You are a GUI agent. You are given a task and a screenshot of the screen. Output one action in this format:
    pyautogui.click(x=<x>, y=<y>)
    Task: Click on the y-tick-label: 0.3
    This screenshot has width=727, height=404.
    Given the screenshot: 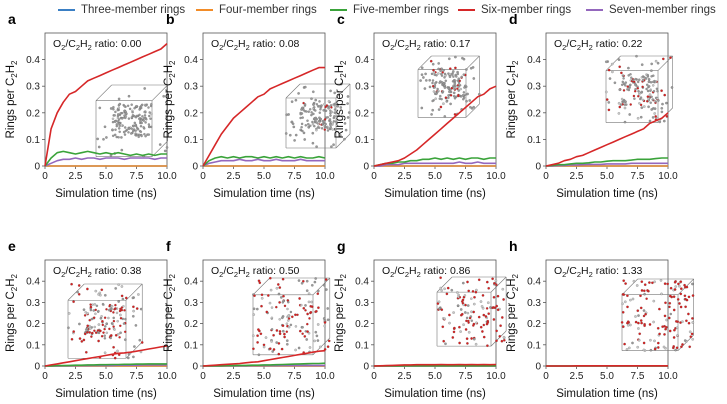 What is the action you would take?
    pyautogui.click(x=191, y=87)
    